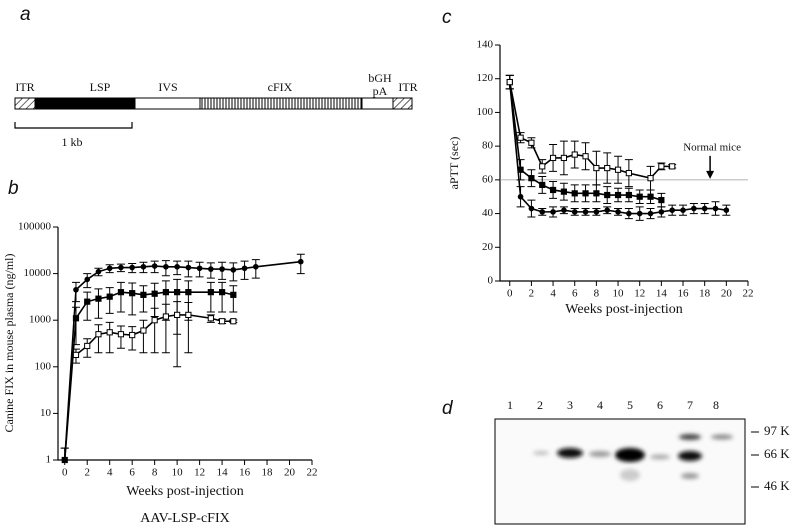  I want to click on y-tick-label: 60, so click(488, 179).